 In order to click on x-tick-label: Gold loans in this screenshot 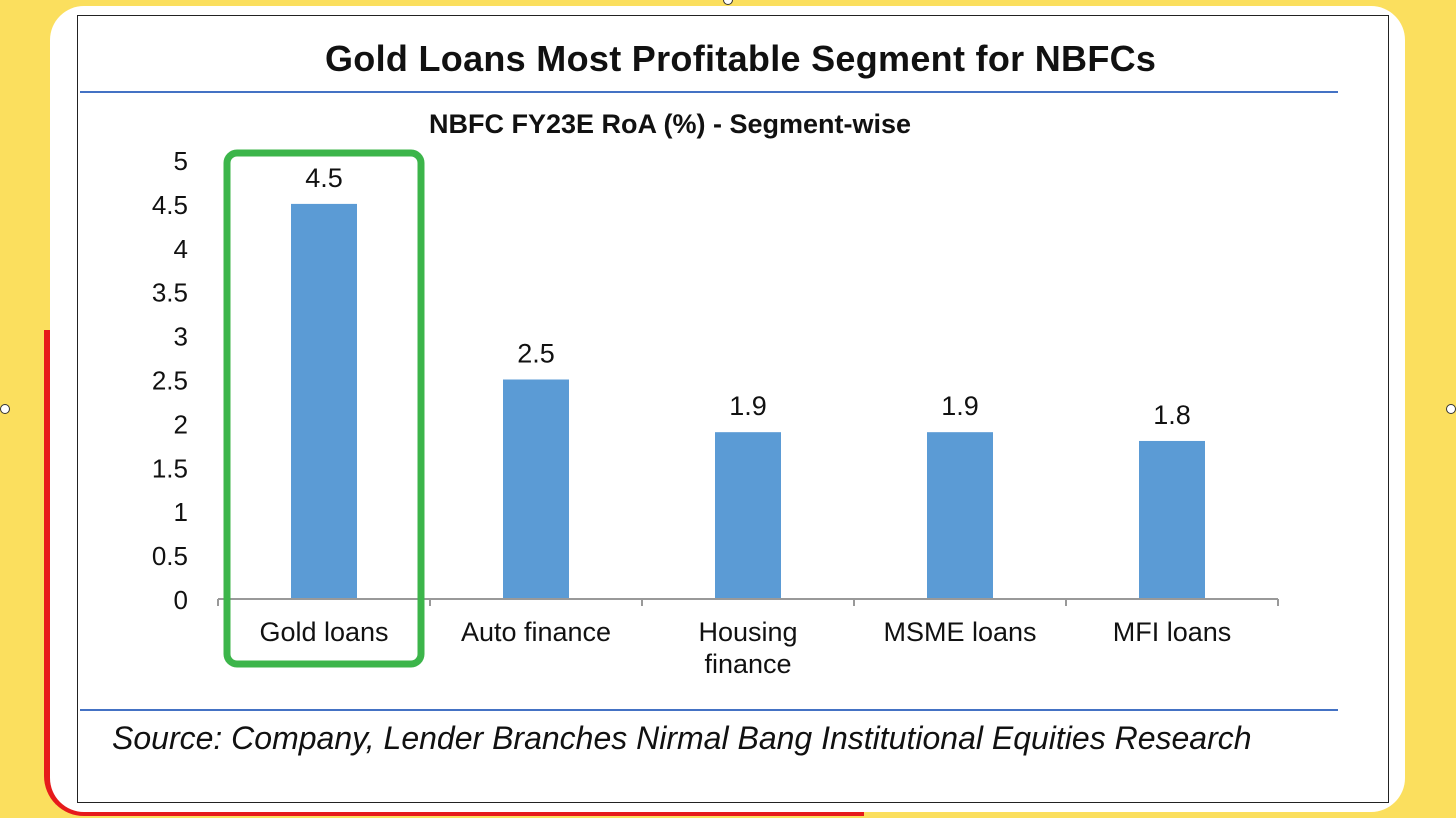, I will do `click(323, 632)`.